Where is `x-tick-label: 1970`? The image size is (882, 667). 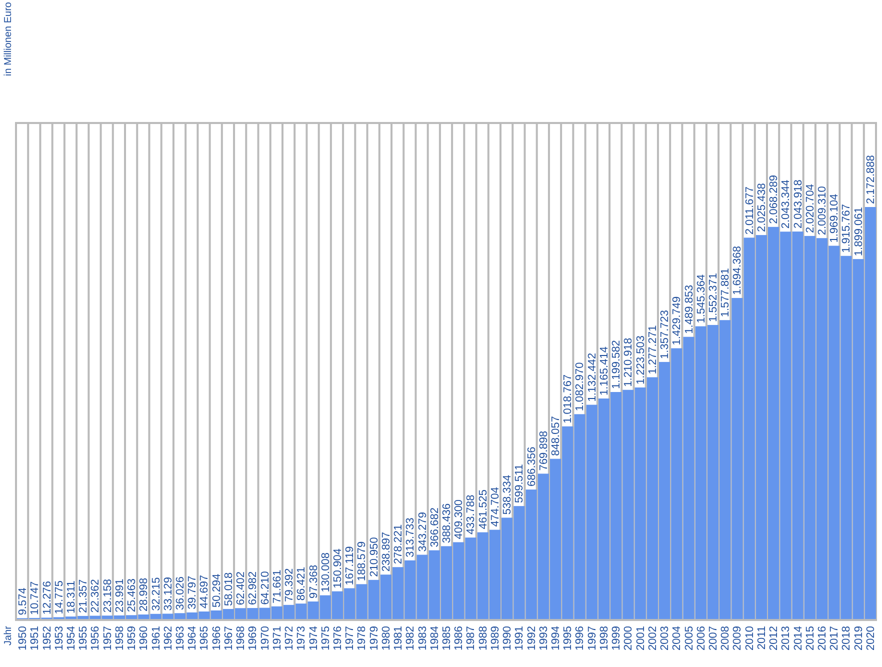 x-tick-label: 1970 is located at coordinates (265, 638).